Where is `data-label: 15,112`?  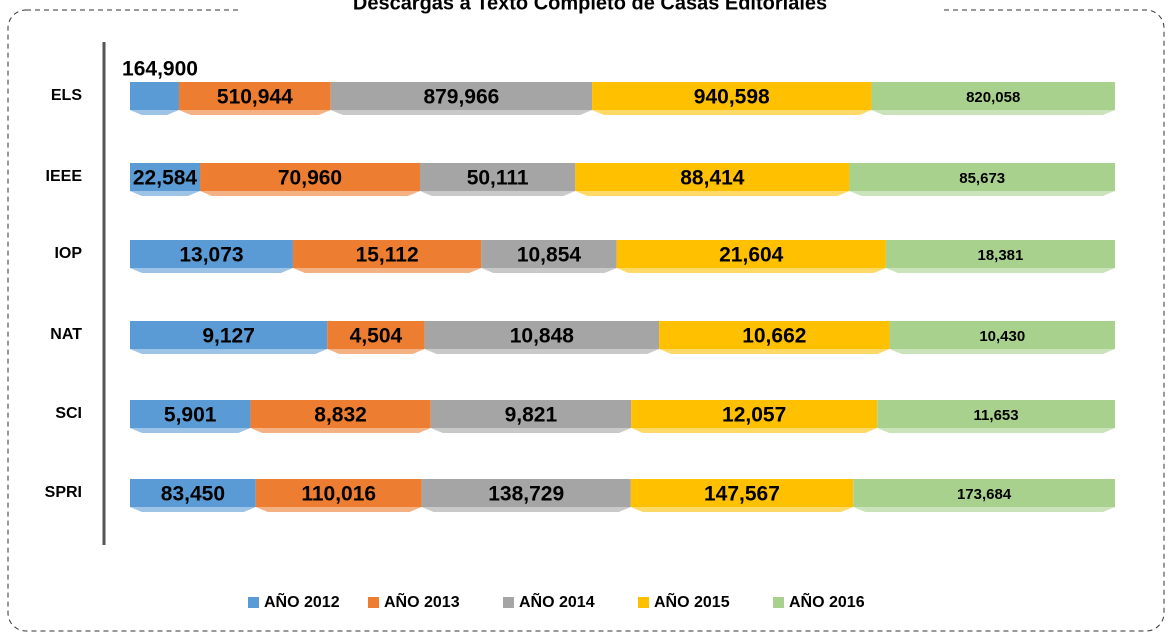 data-label: 15,112 is located at coordinates (387, 255).